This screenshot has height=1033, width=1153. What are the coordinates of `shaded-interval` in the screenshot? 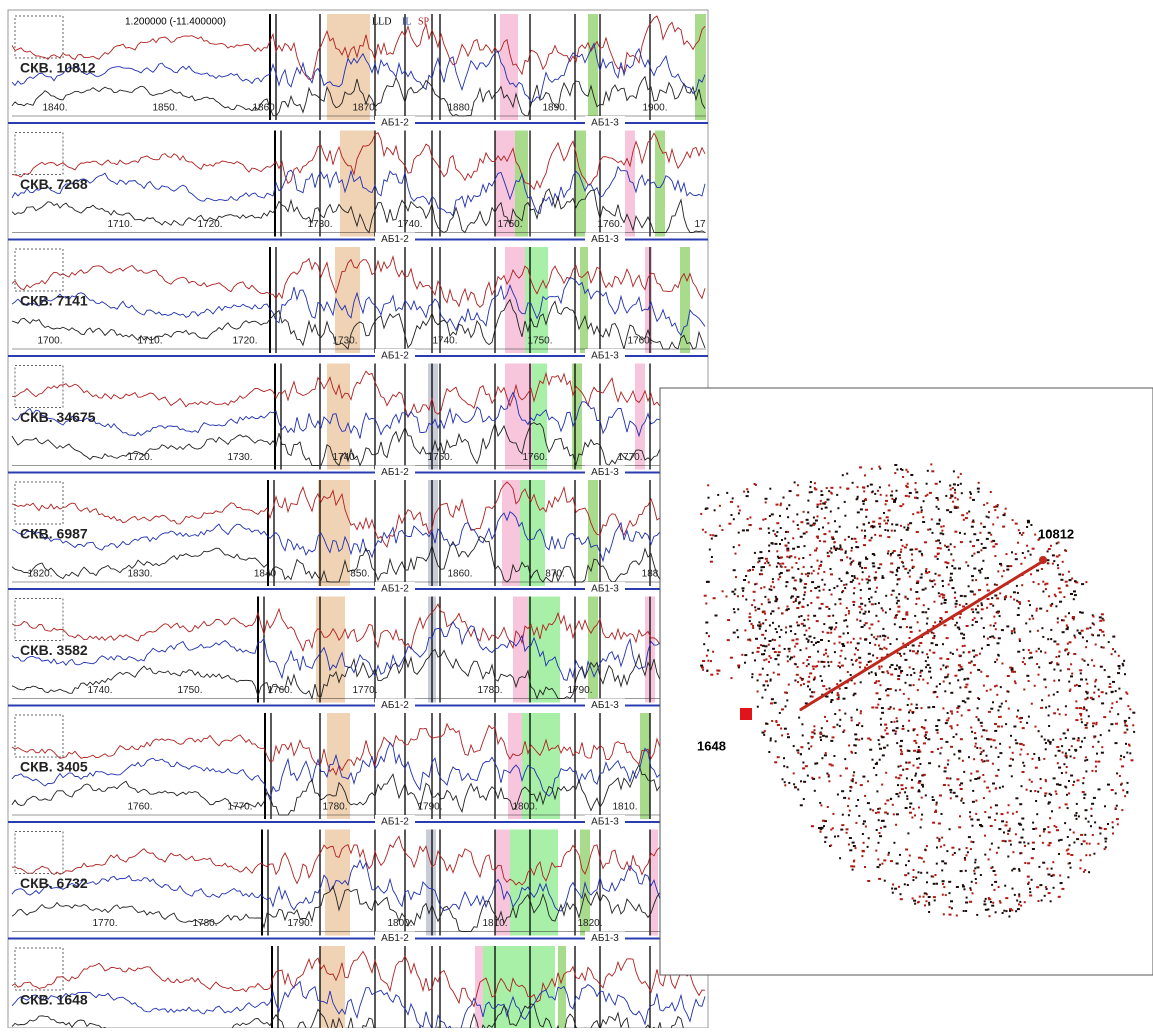 It's located at (700, 67).